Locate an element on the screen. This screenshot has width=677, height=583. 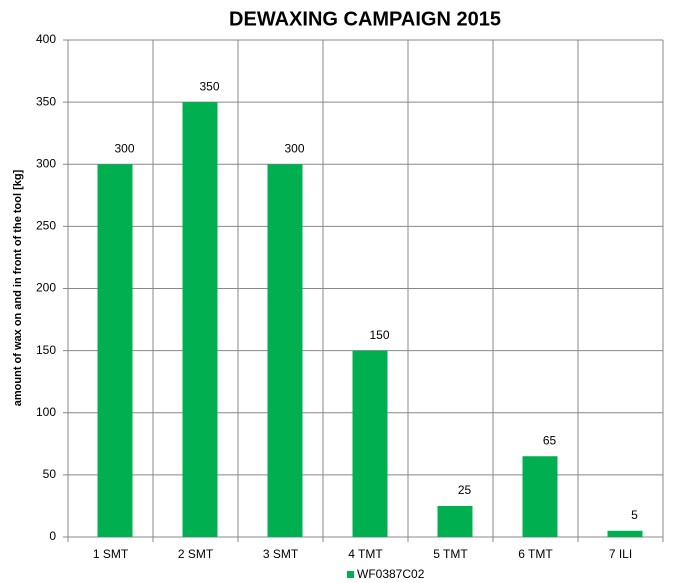
x-tick-label: 2 SMT is located at coordinates (196, 554).